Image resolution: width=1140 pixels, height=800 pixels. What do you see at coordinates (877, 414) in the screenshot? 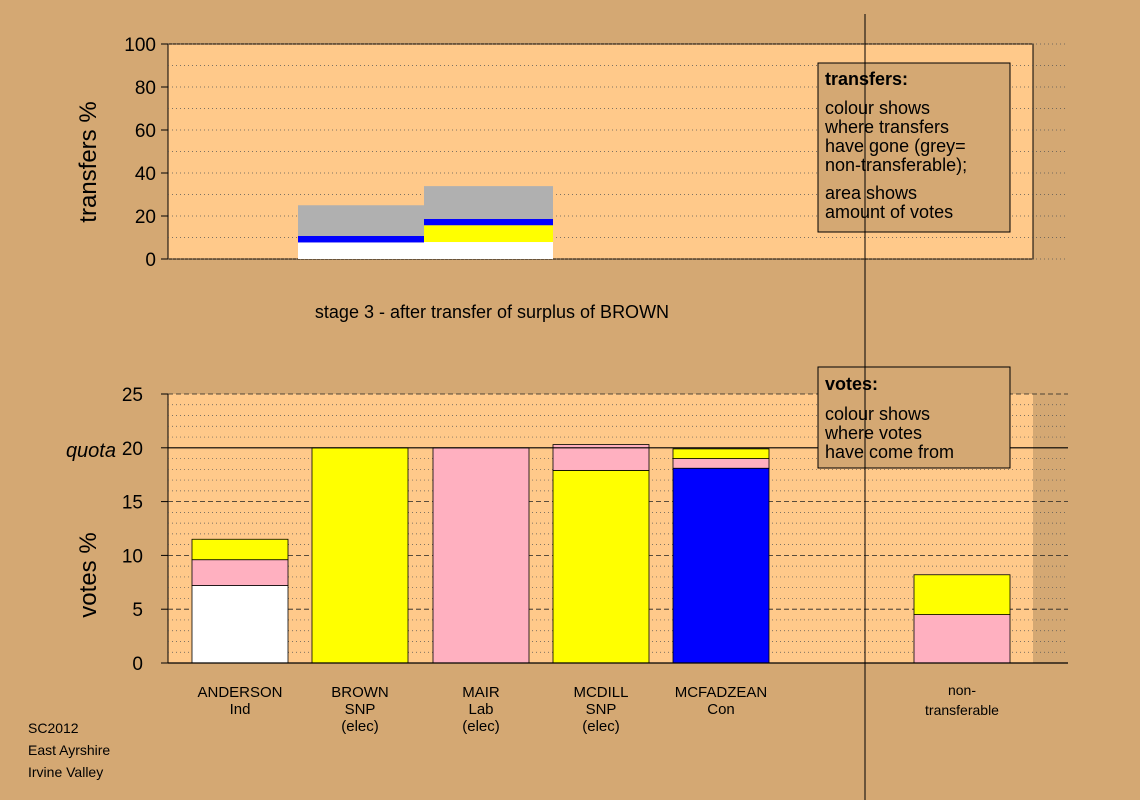
I see `votes-legend-line: colour shows` at bounding box center [877, 414].